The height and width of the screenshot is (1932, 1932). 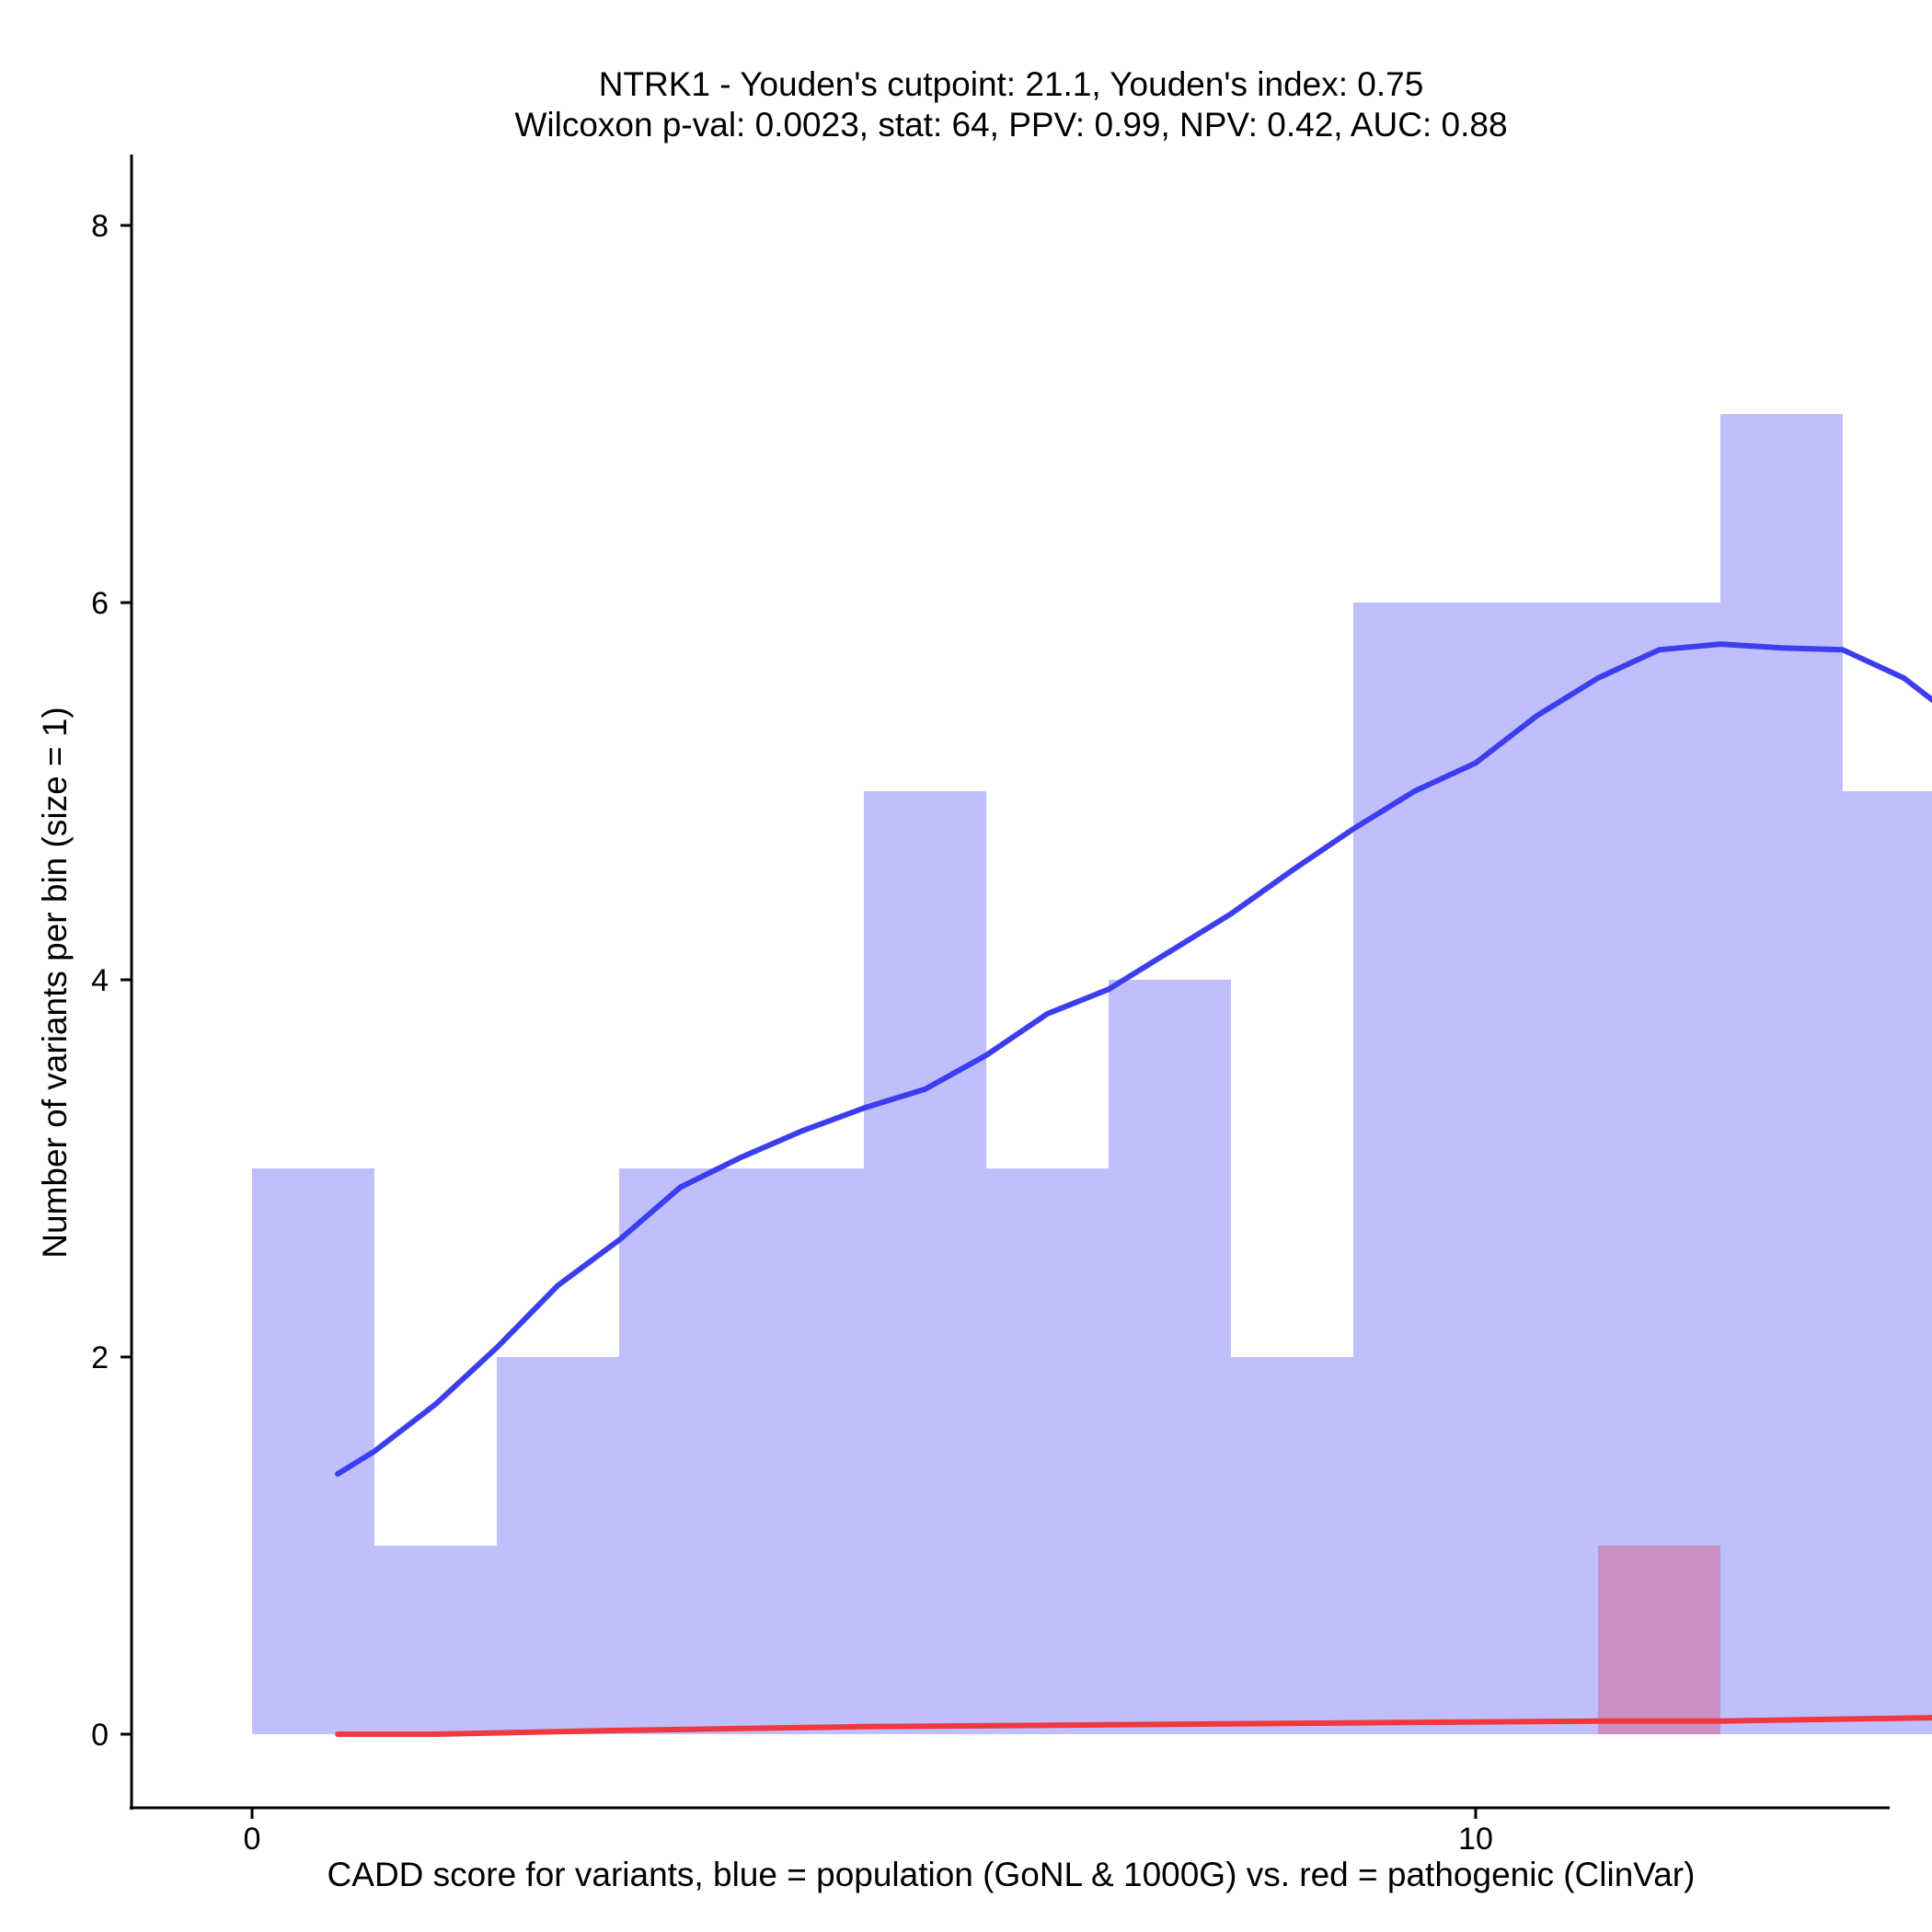 I want to click on y-tick-label: 0, so click(x=100, y=1735).